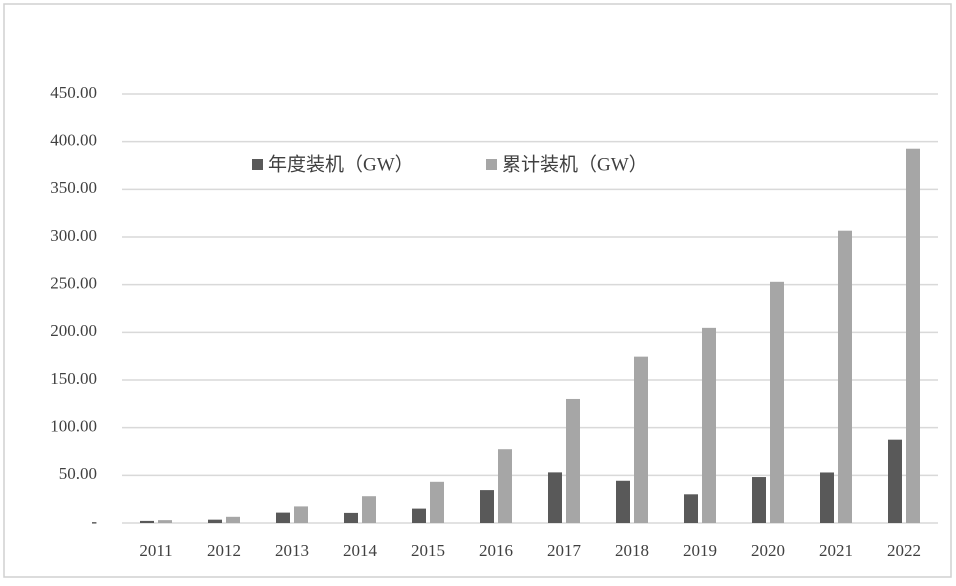 Image resolution: width=956 pixels, height=586 pixels. I want to click on x-tick-label: 2022, so click(904, 550).